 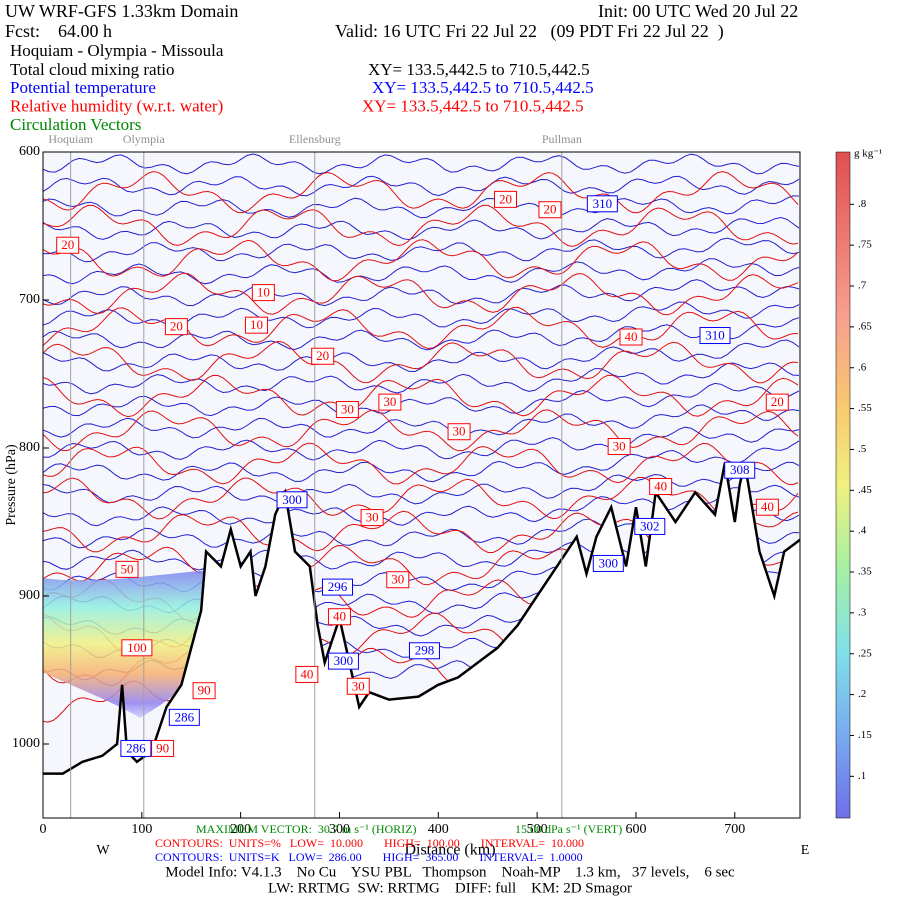 What do you see at coordinates (862, 694) in the screenshot?
I see `colorbar-tick-label: .2` at bounding box center [862, 694].